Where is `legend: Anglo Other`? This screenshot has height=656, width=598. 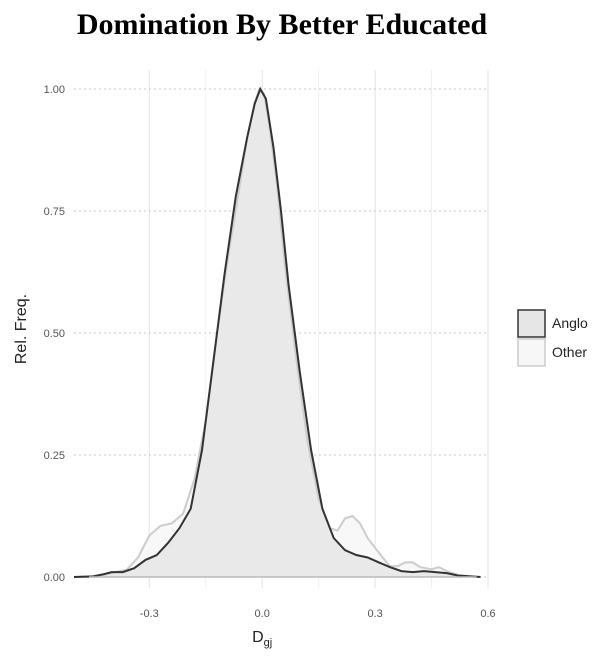 legend: Anglo Other is located at coordinates (552, 338).